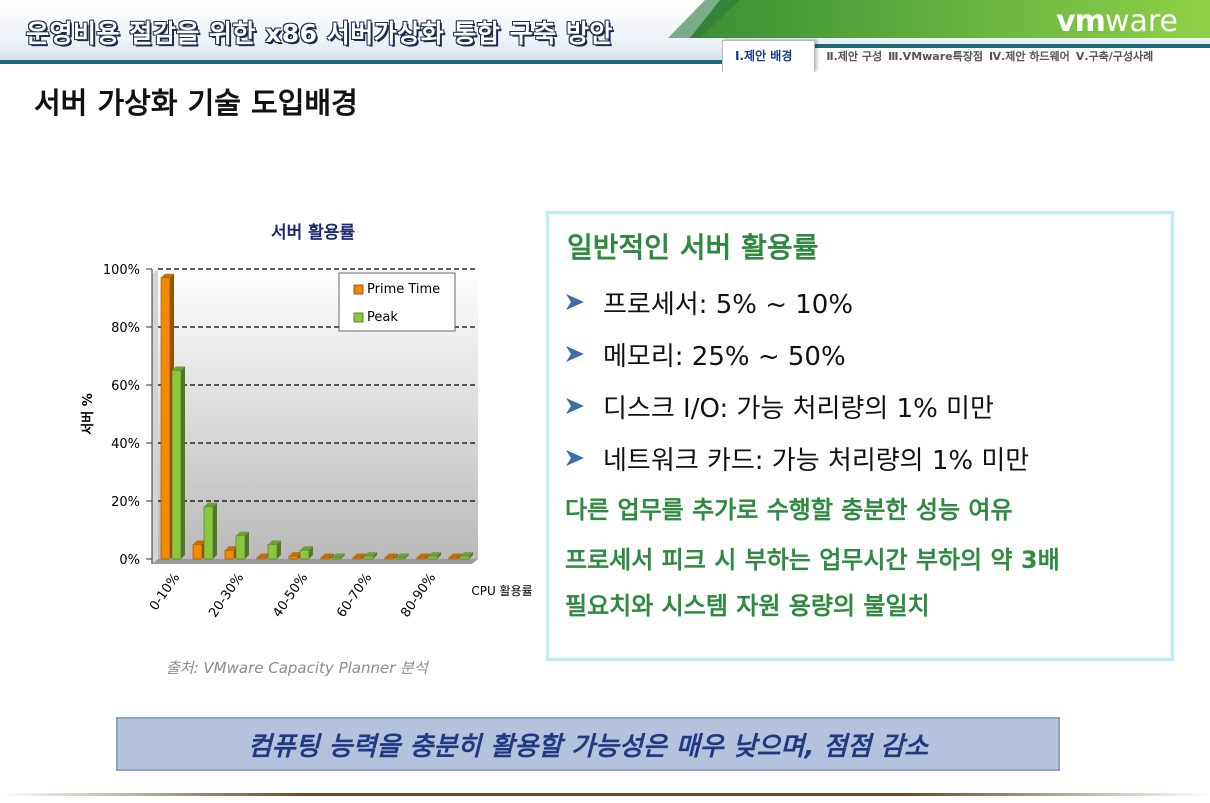 This screenshot has height=803, width=1210. I want to click on nav-tab-vmware-features: Ⅲ.VMware특장점, so click(935, 56).